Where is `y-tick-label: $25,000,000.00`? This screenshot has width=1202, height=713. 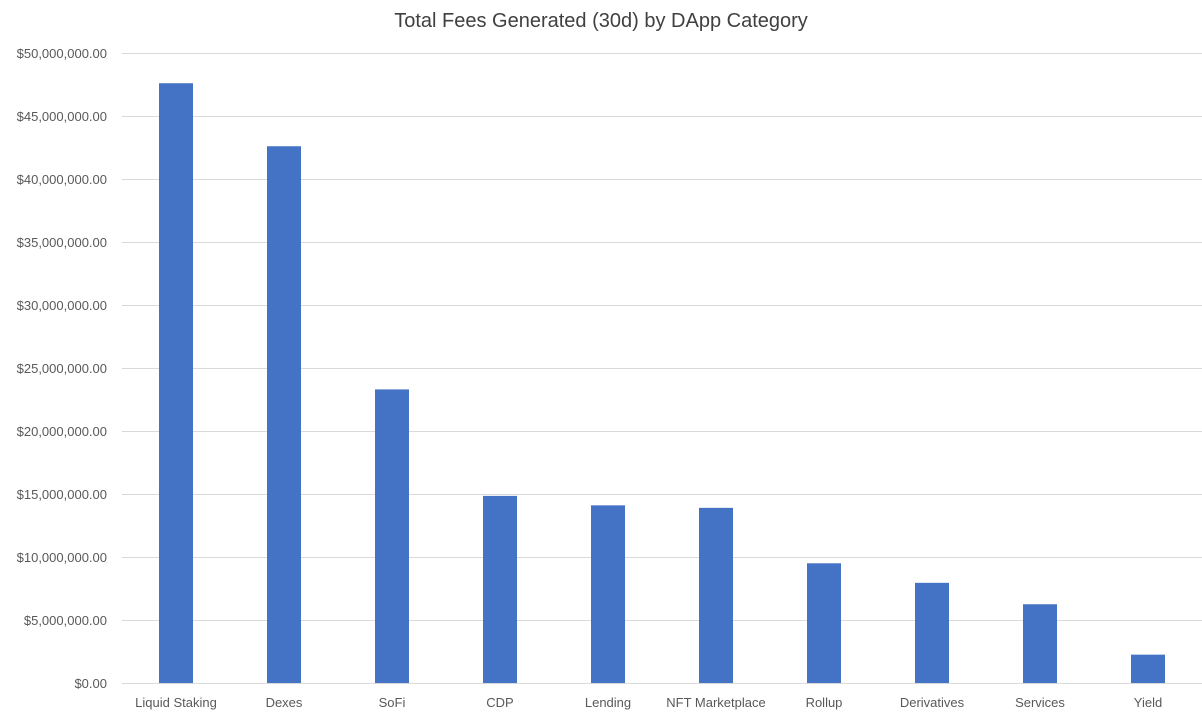 y-tick-label: $25,000,000.00 is located at coordinates (62, 368).